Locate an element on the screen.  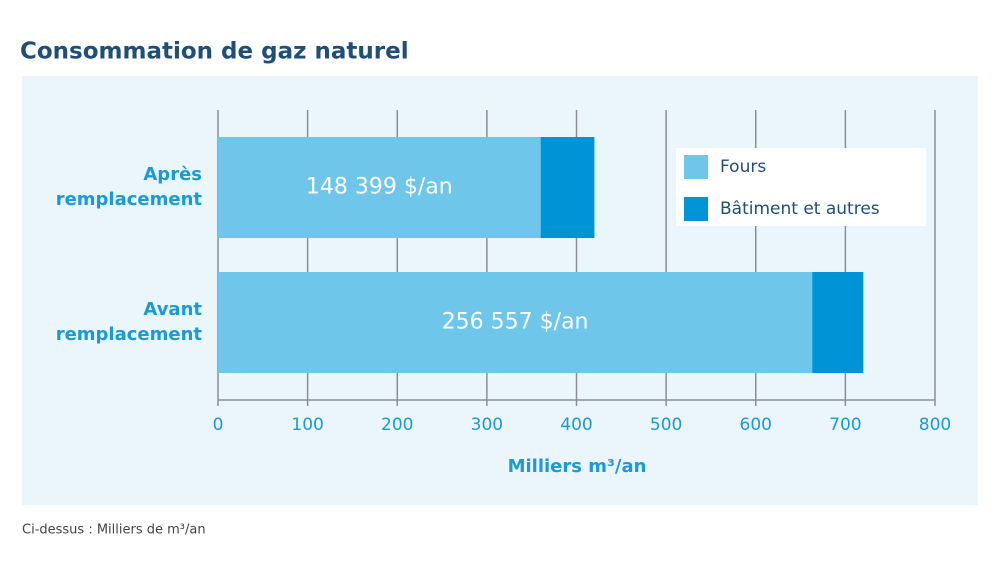
x-tick-label: 700 is located at coordinates (845, 425).